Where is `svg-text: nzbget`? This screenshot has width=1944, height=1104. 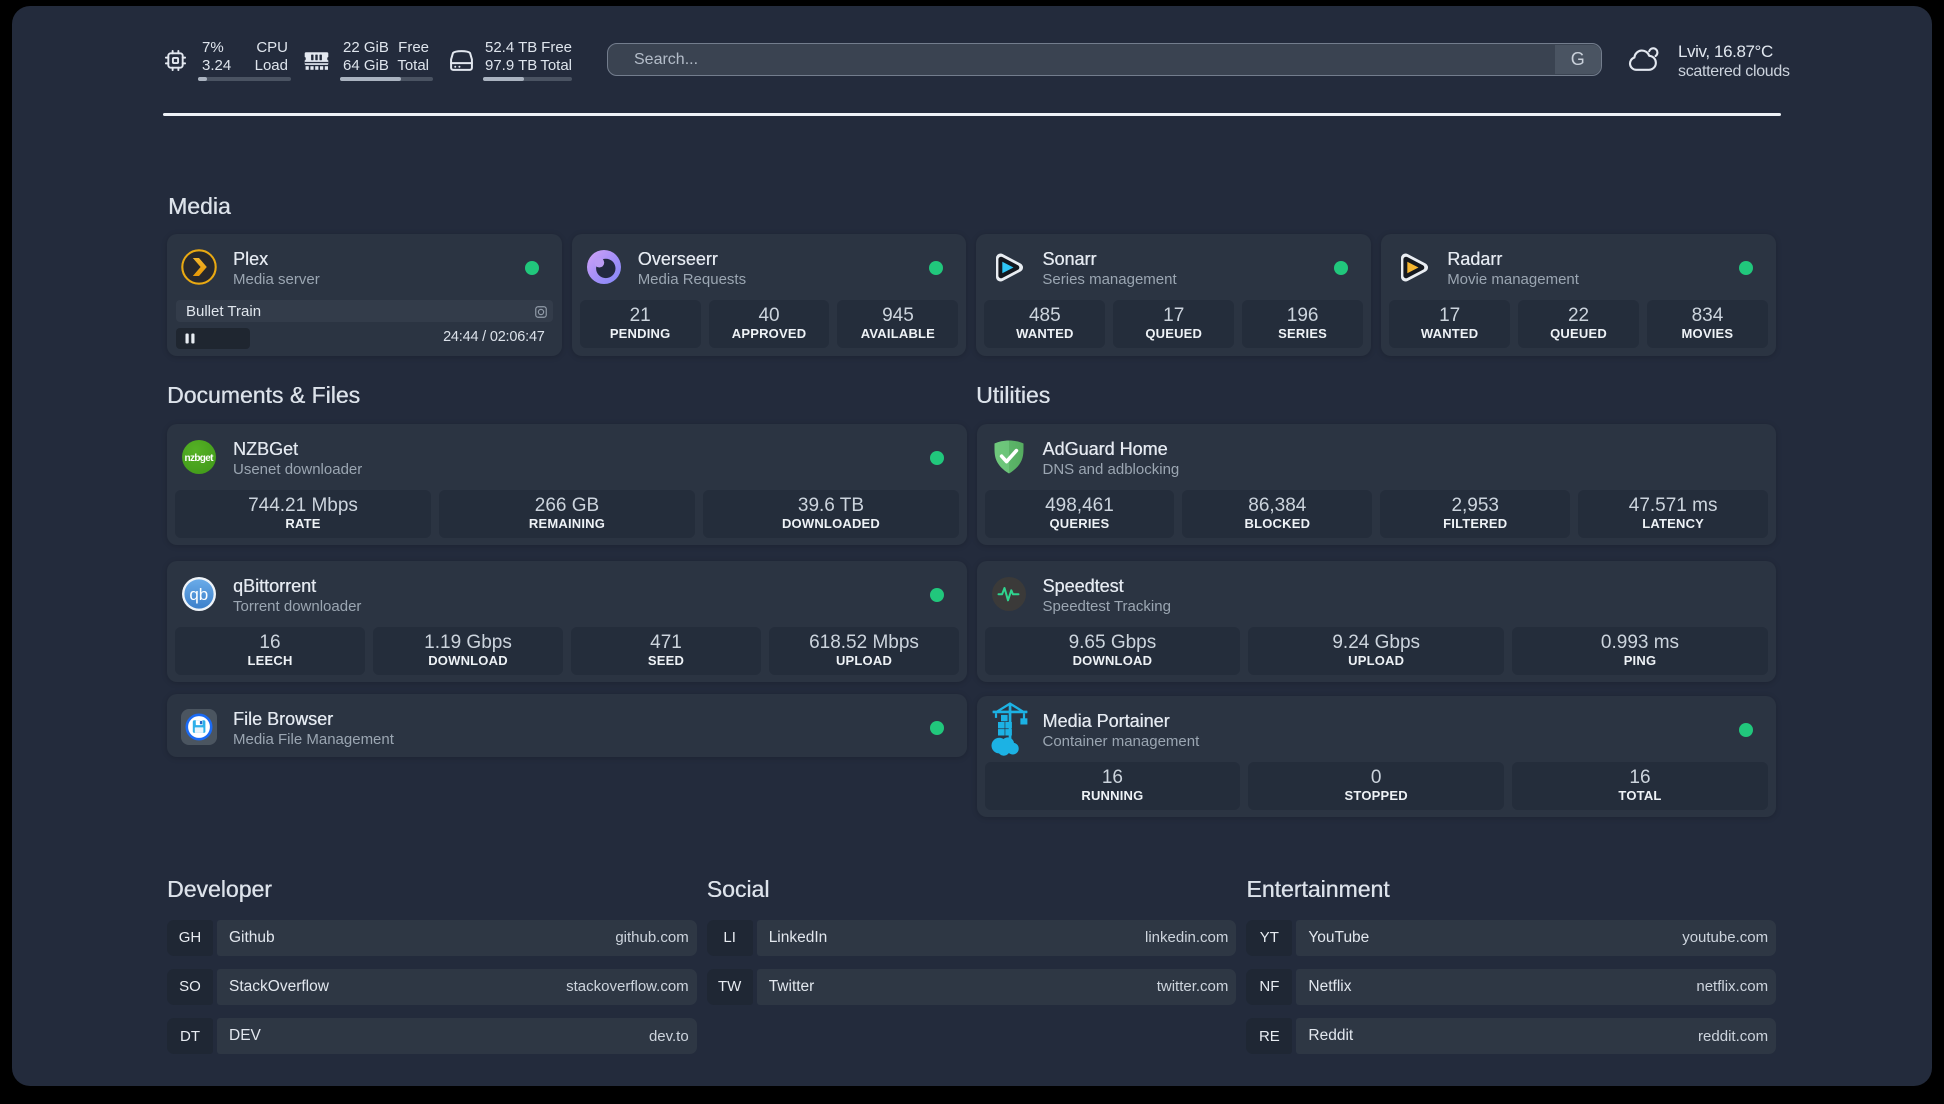 svg-text: nzbget is located at coordinates (200, 458).